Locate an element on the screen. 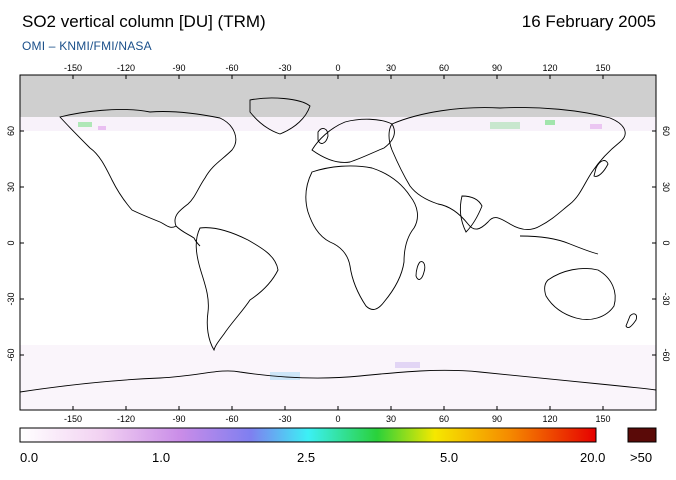  top-lon-label: -30 is located at coordinates (284, 68).